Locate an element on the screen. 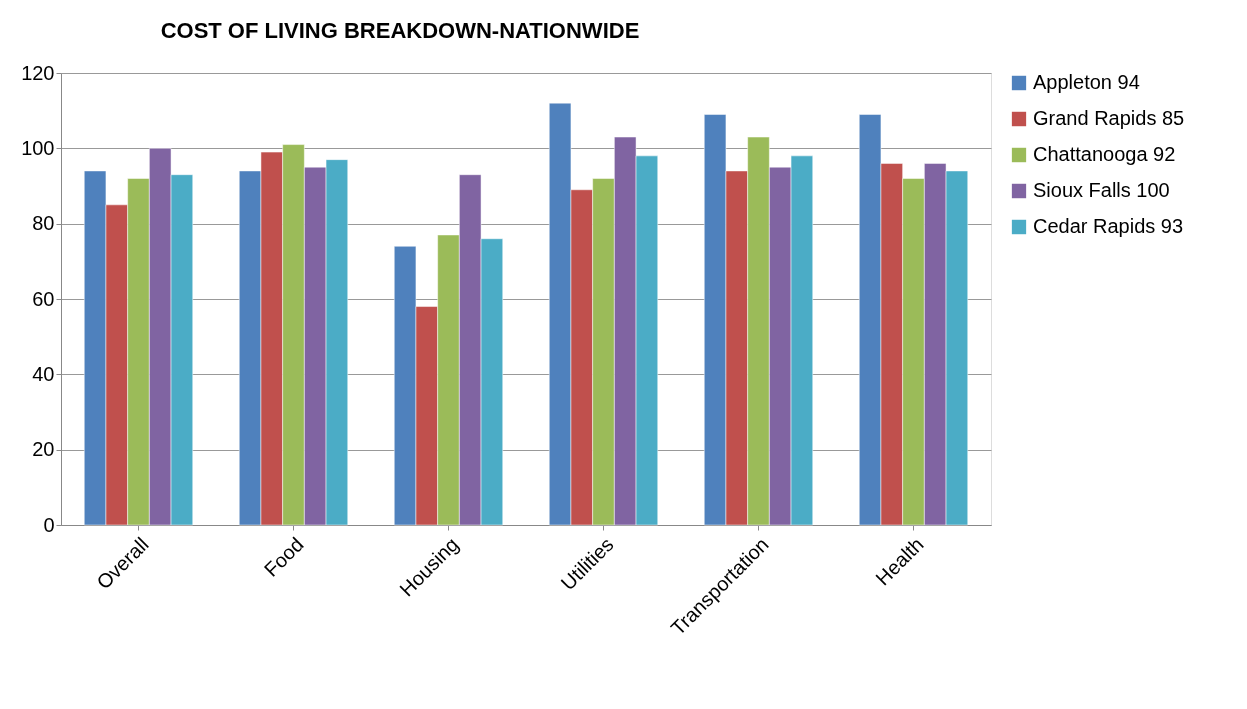 The width and height of the screenshot is (1247, 709). legend-label: Appleton 94 is located at coordinates (1086, 82).